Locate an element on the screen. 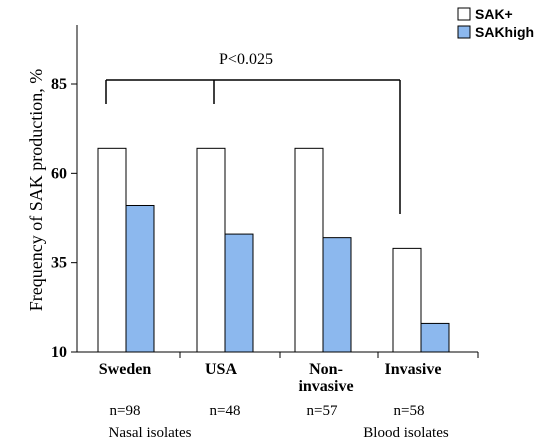 The height and width of the screenshot is (445, 557). category-label: Non- is located at coordinates (326, 369).